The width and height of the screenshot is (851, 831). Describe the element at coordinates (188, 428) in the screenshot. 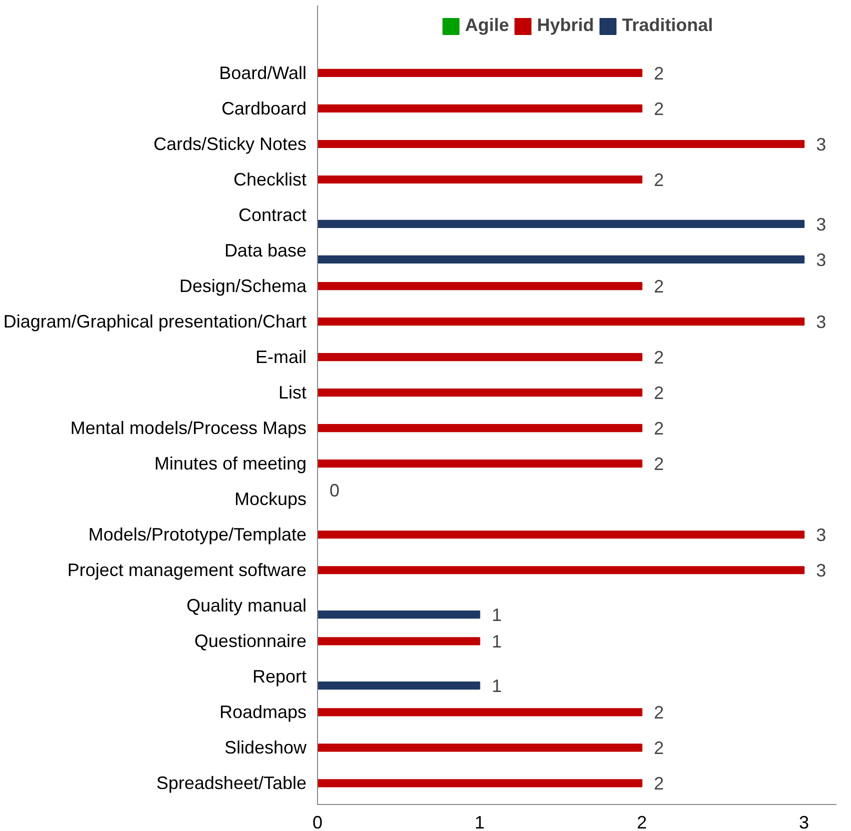

I see `y-tick-label: Mental models/Process Maps` at that location.